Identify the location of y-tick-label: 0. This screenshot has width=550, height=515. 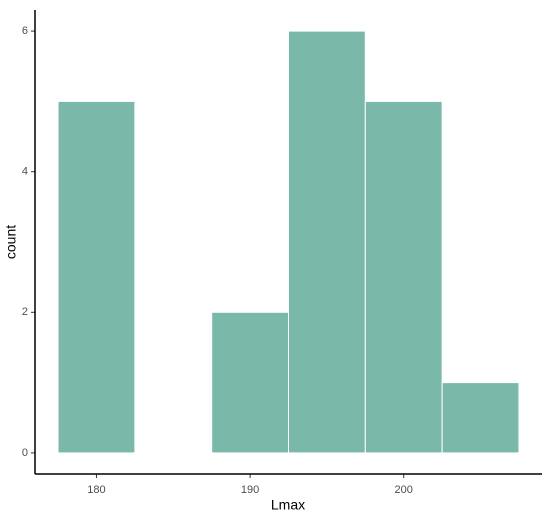
(25, 453).